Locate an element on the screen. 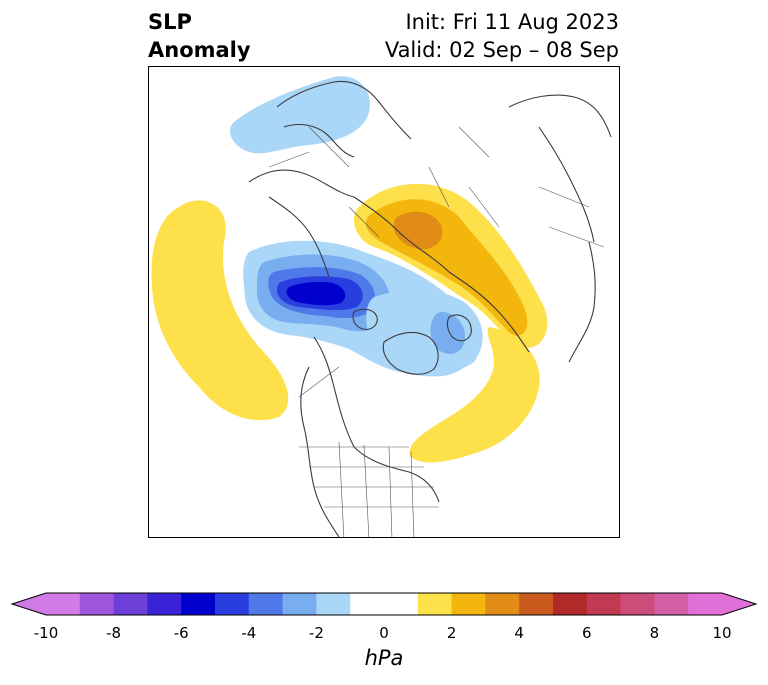  europe-negative-anomaly is located at coordinates (299, 115).